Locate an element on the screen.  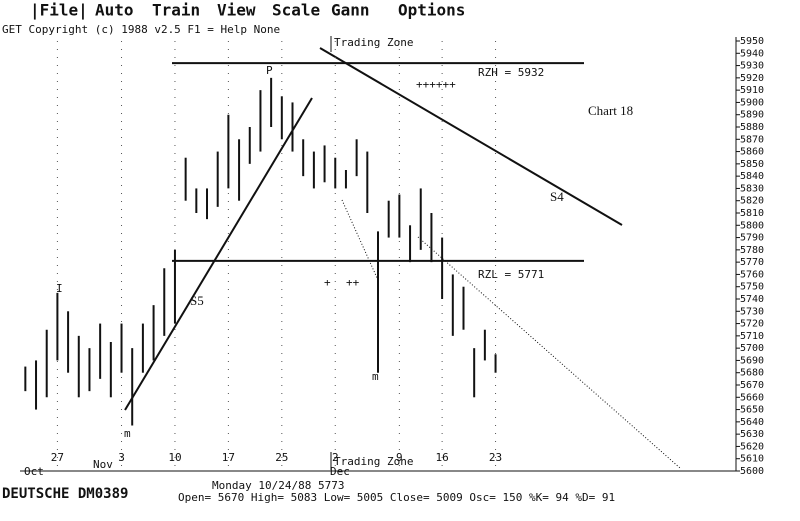
trend-label: S4 is located at coordinates (557, 196).